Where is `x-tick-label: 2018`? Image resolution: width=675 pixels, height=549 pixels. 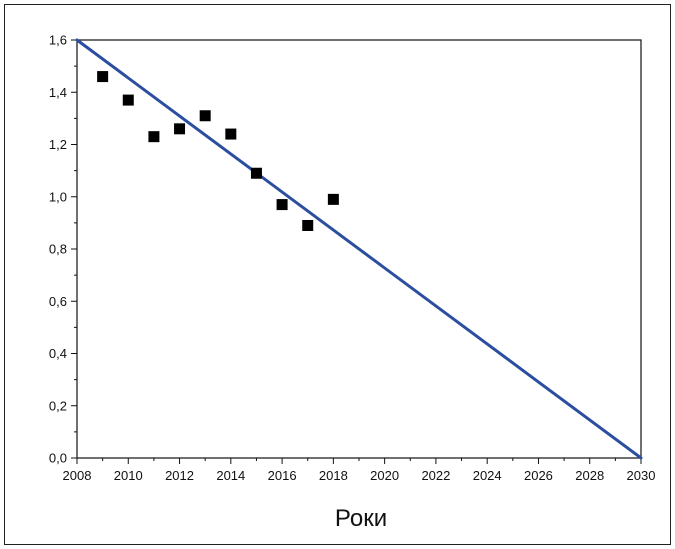
x-tick-label: 2018 is located at coordinates (333, 475).